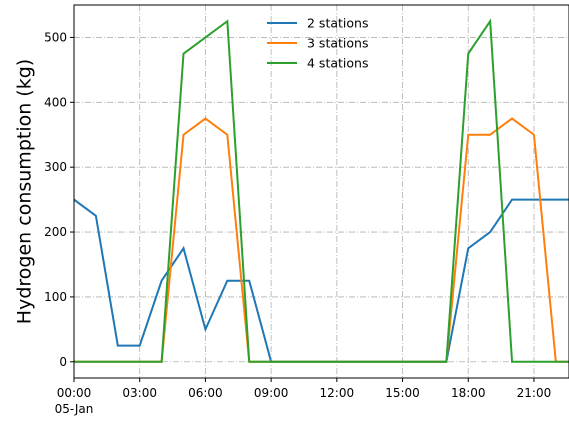  I want to click on x-tick-label: 21:00, so click(534, 393).